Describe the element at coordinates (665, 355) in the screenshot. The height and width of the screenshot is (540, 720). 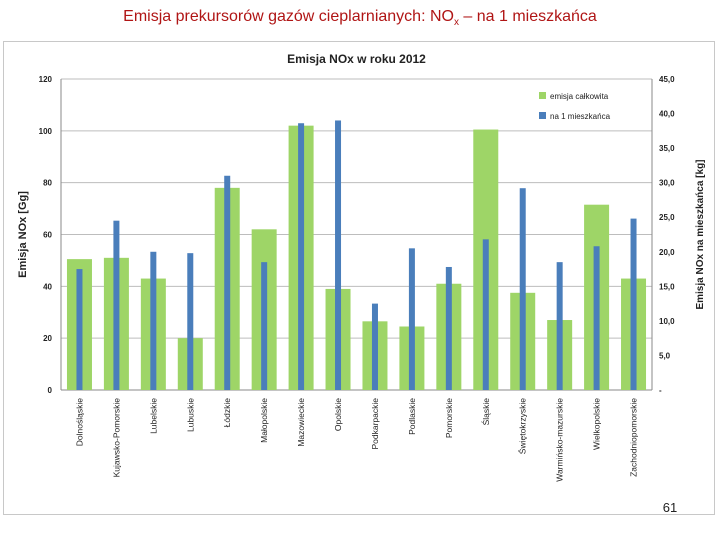
I see `y2-tick-label: 5,0` at that location.